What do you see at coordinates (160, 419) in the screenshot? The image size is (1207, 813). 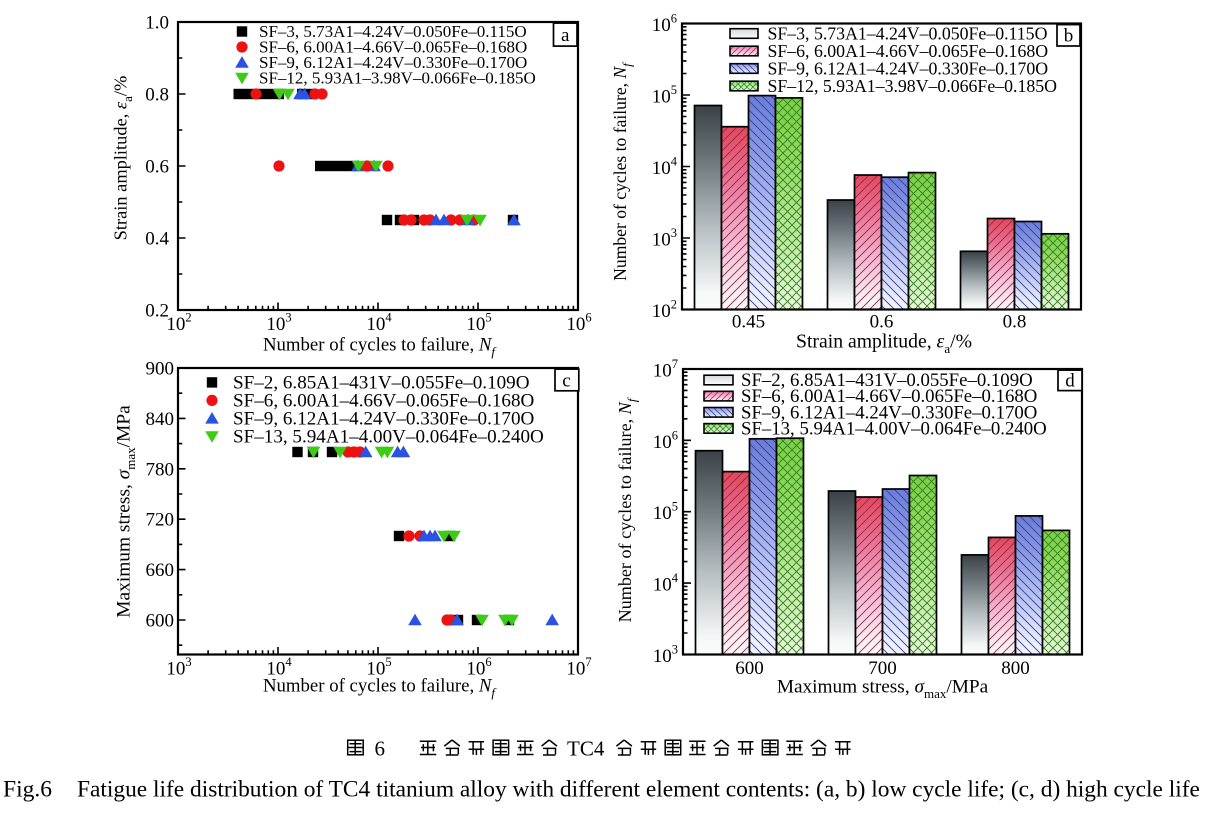 I see `svg-text: 840` at bounding box center [160, 419].